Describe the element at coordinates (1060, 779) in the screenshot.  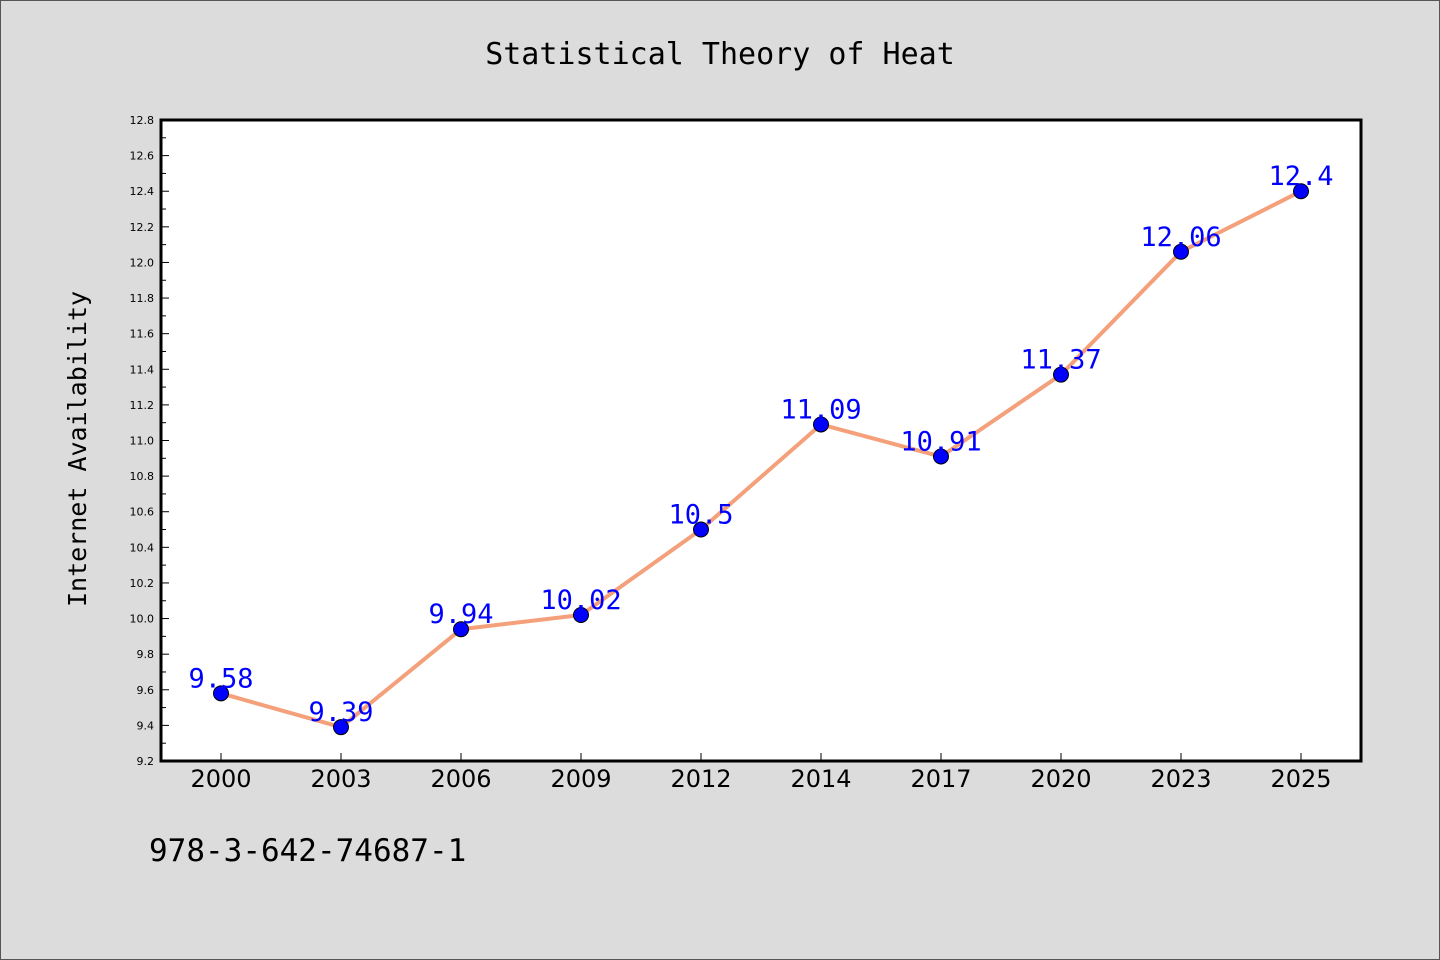
I see `x-tick-label: 2020` at that location.